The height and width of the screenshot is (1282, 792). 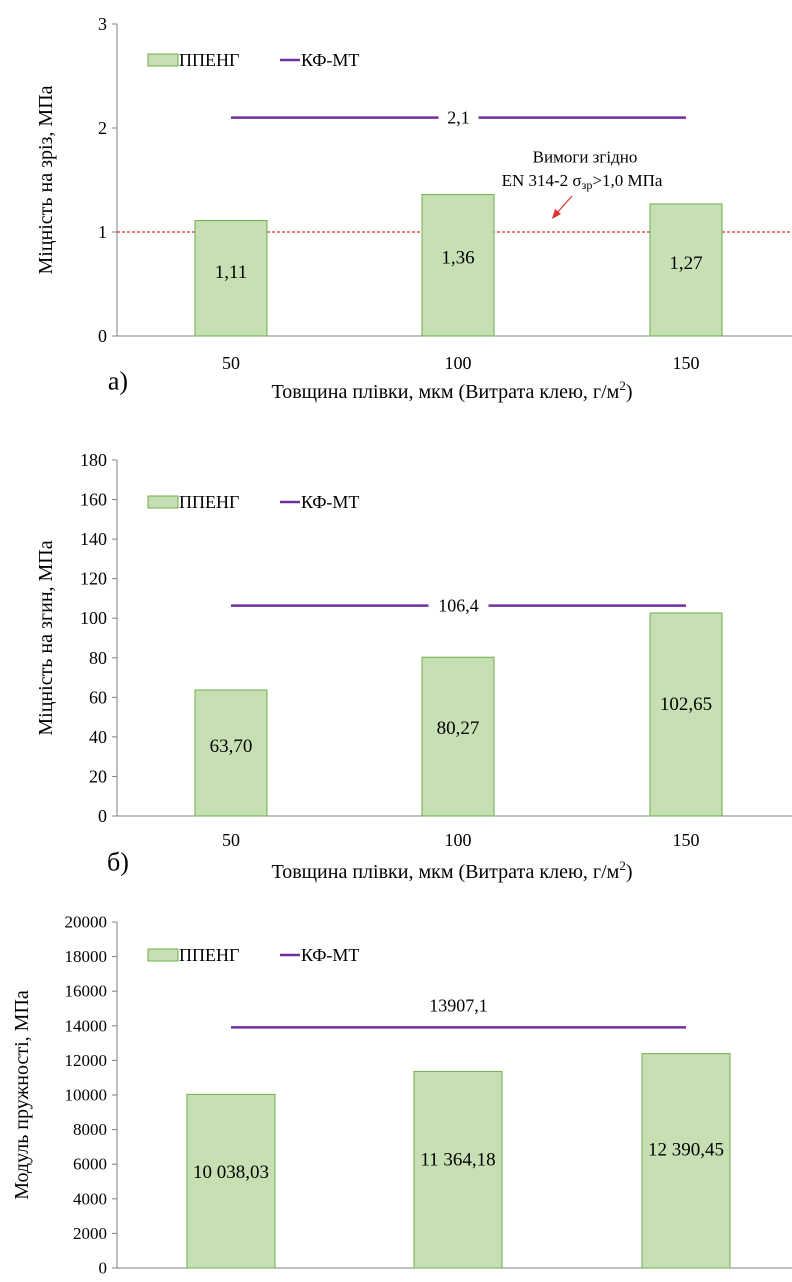 I want to click on y-tick-label: 120, so click(x=93, y=579).